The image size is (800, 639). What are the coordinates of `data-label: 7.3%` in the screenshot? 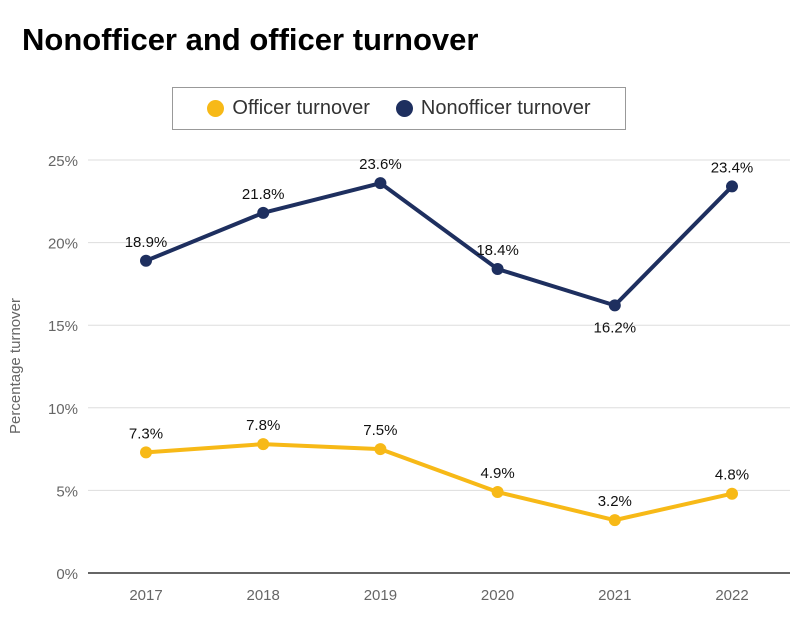 It's located at (146, 433).